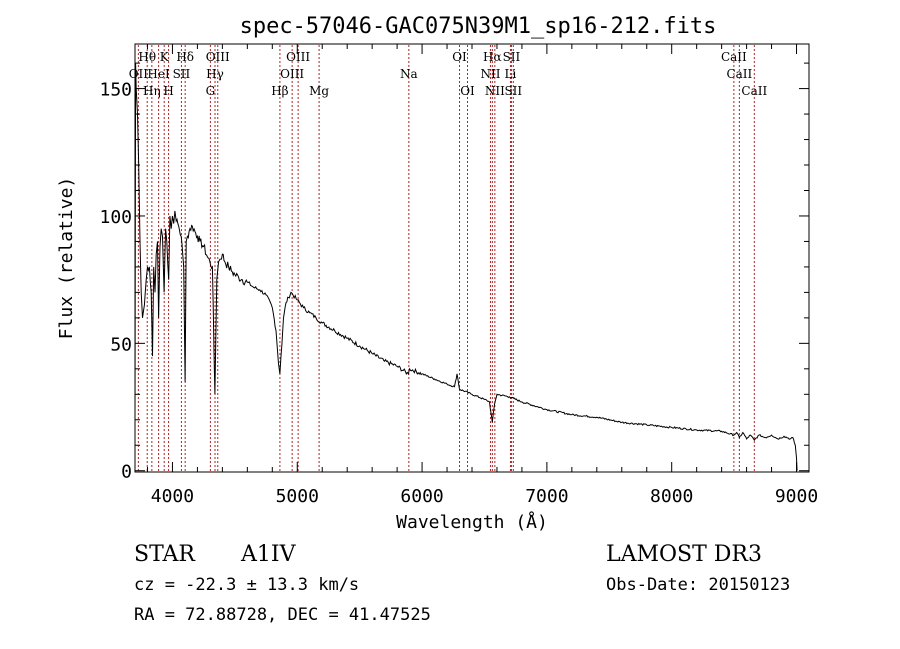 This screenshot has height=649, width=900. I want to click on x-tick-label: 8000, so click(671, 496).